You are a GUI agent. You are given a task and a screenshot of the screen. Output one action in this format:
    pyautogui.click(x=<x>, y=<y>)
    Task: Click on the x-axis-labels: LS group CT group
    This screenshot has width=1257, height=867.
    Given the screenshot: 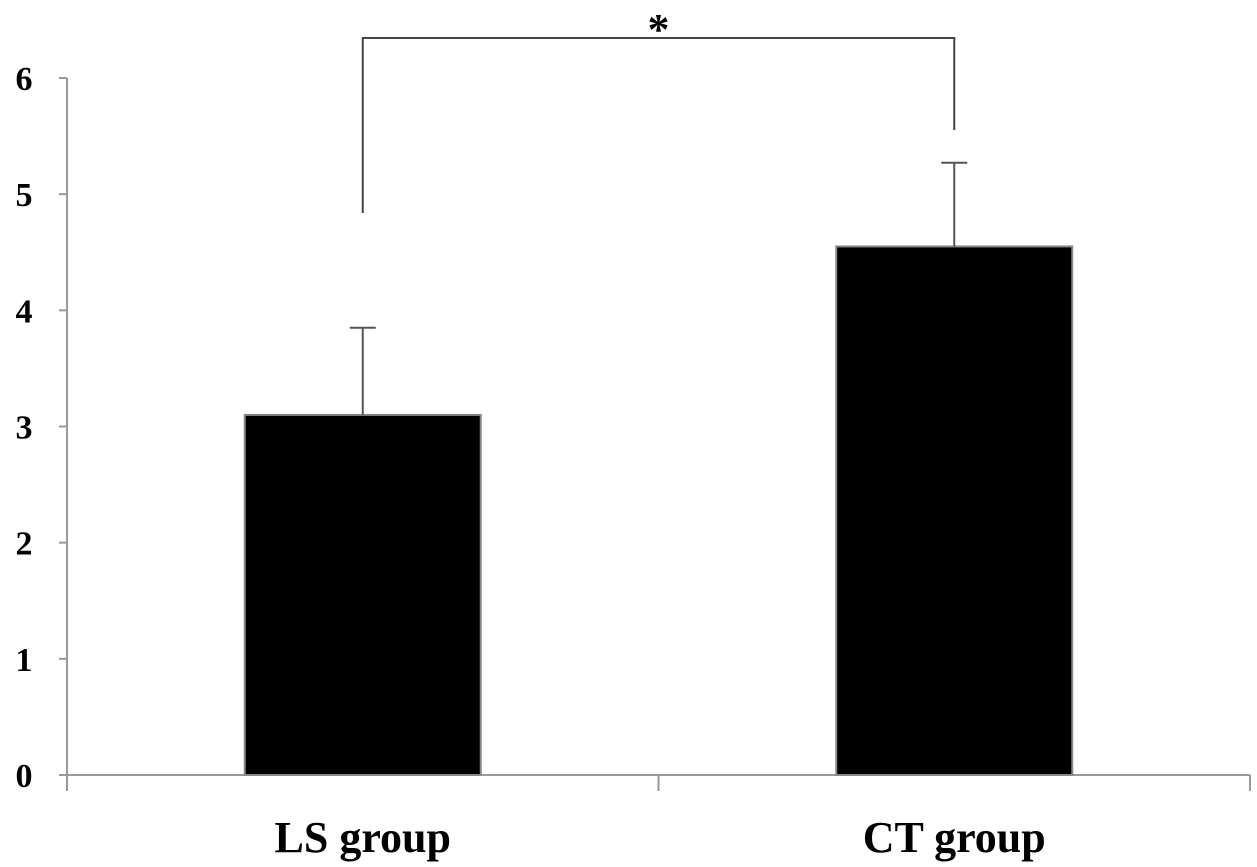 What is the action you would take?
    pyautogui.click(x=660, y=837)
    